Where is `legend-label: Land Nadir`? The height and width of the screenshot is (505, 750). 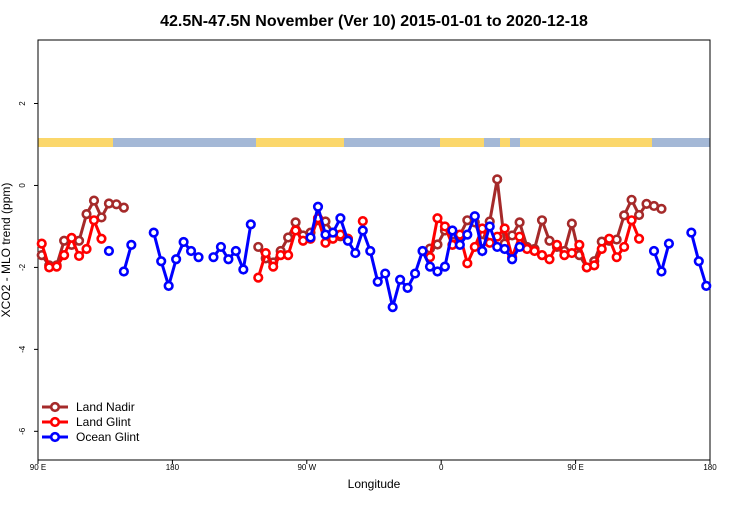 legend-label: Land Nadir is located at coordinates (105, 407).